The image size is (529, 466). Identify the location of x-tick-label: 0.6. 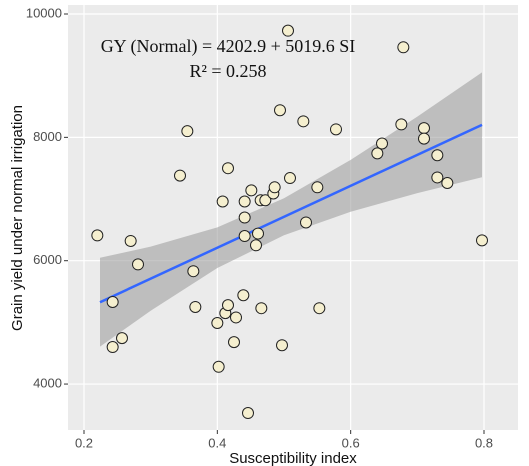
(351, 442).